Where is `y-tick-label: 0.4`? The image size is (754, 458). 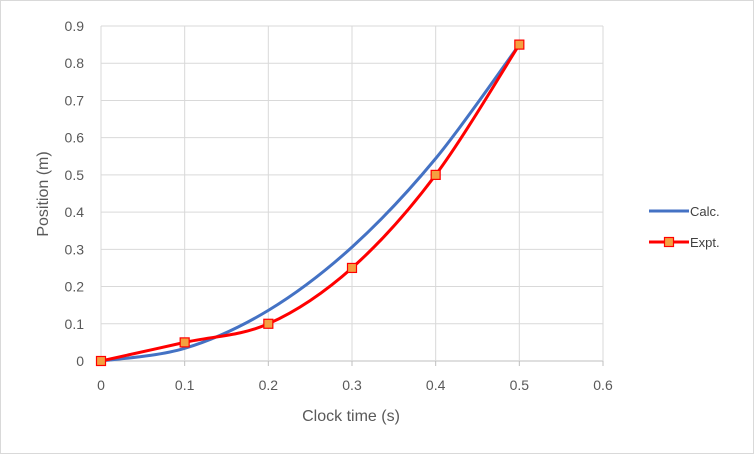
y-tick-label: 0.4 is located at coordinates (75, 212).